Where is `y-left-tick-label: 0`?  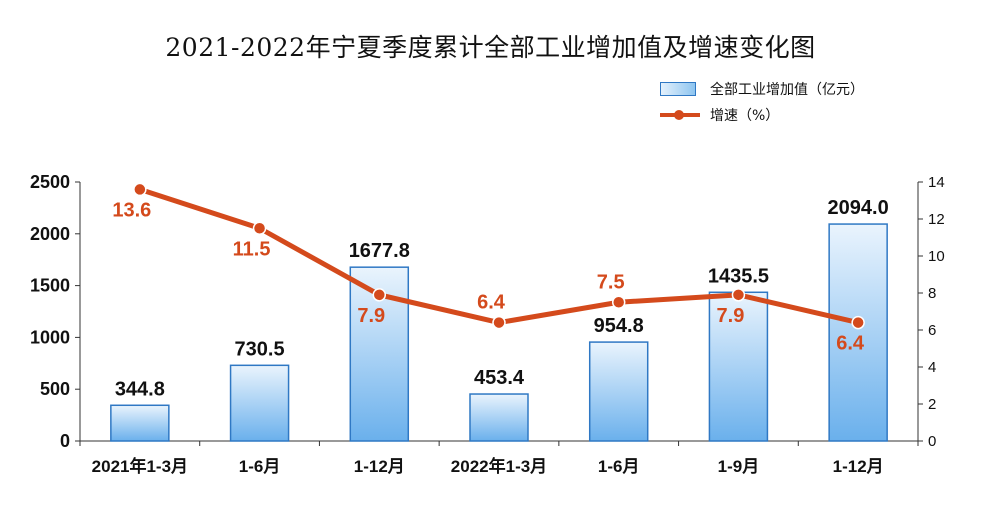 y-left-tick-label: 0 is located at coordinates (65, 441).